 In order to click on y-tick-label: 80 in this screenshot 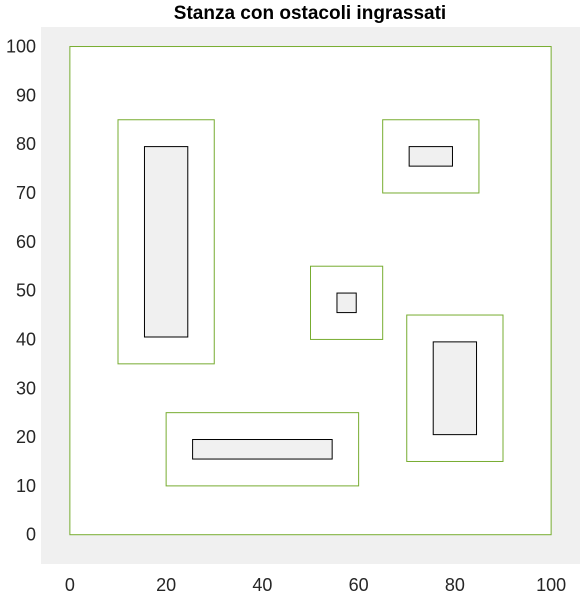, I will do `click(26, 144)`.